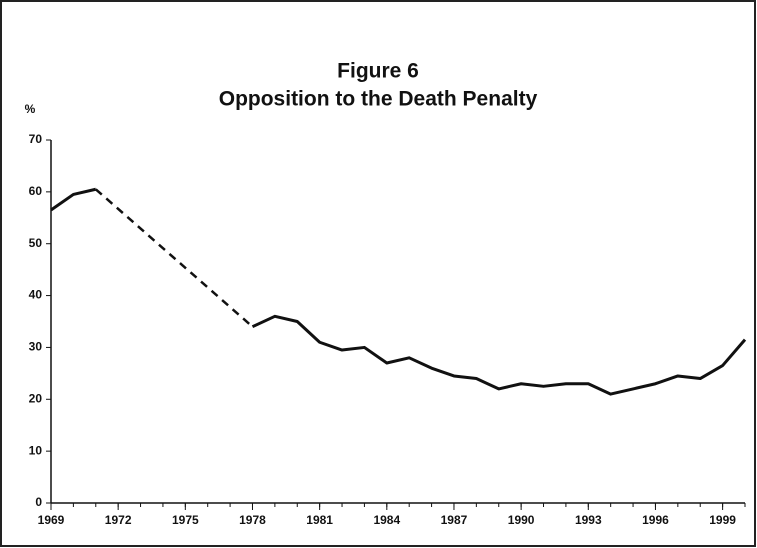 Image resolution: width=757 pixels, height=548 pixels. I want to click on y-tick-label: 10, so click(36, 450).